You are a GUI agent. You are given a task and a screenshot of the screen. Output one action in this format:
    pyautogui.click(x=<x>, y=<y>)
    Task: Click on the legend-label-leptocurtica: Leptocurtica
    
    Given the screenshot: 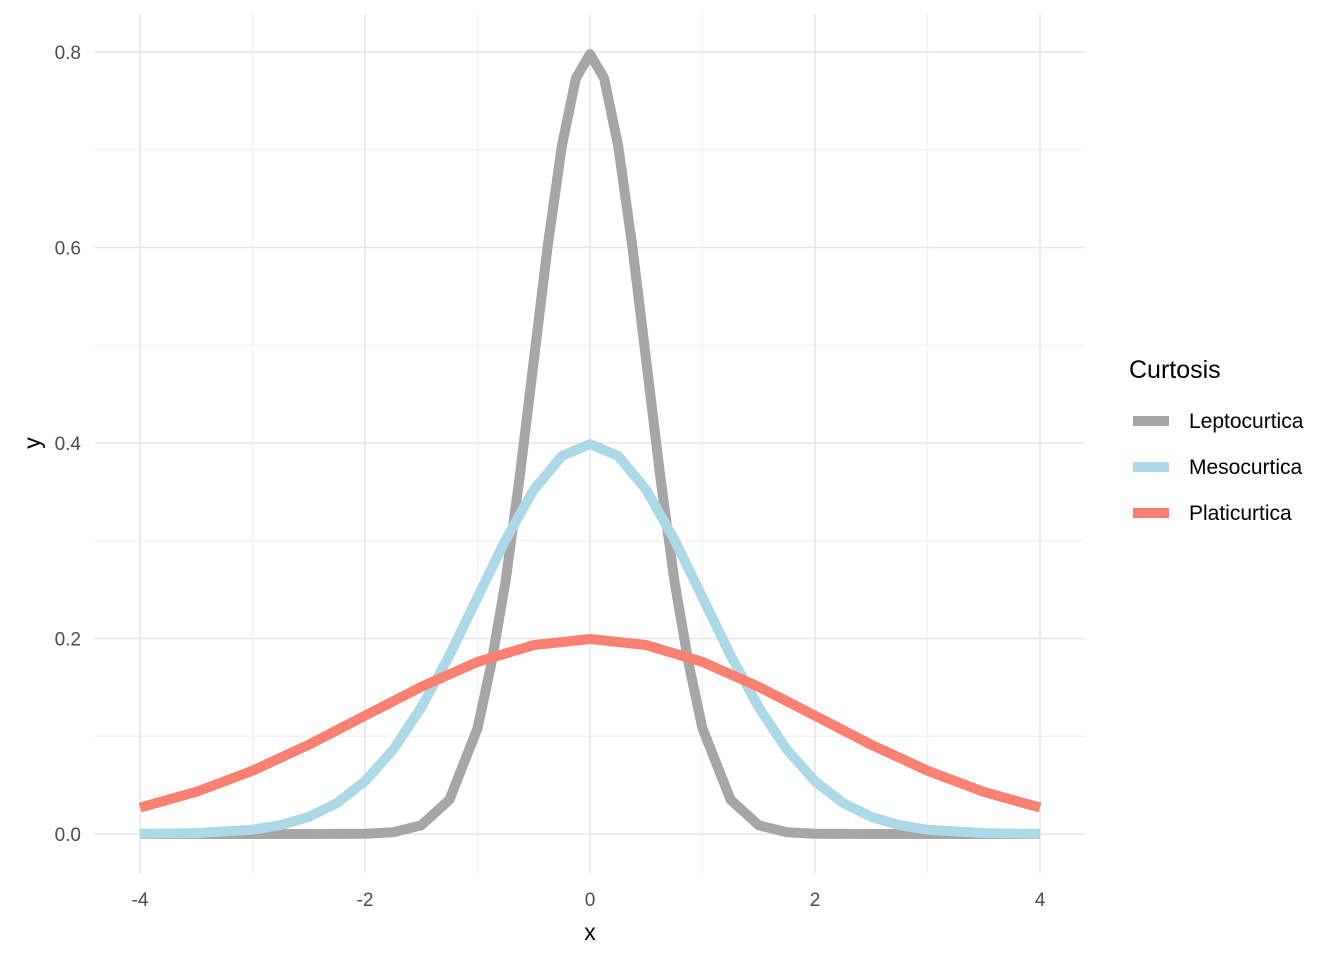 What is the action you would take?
    pyautogui.click(x=1246, y=421)
    